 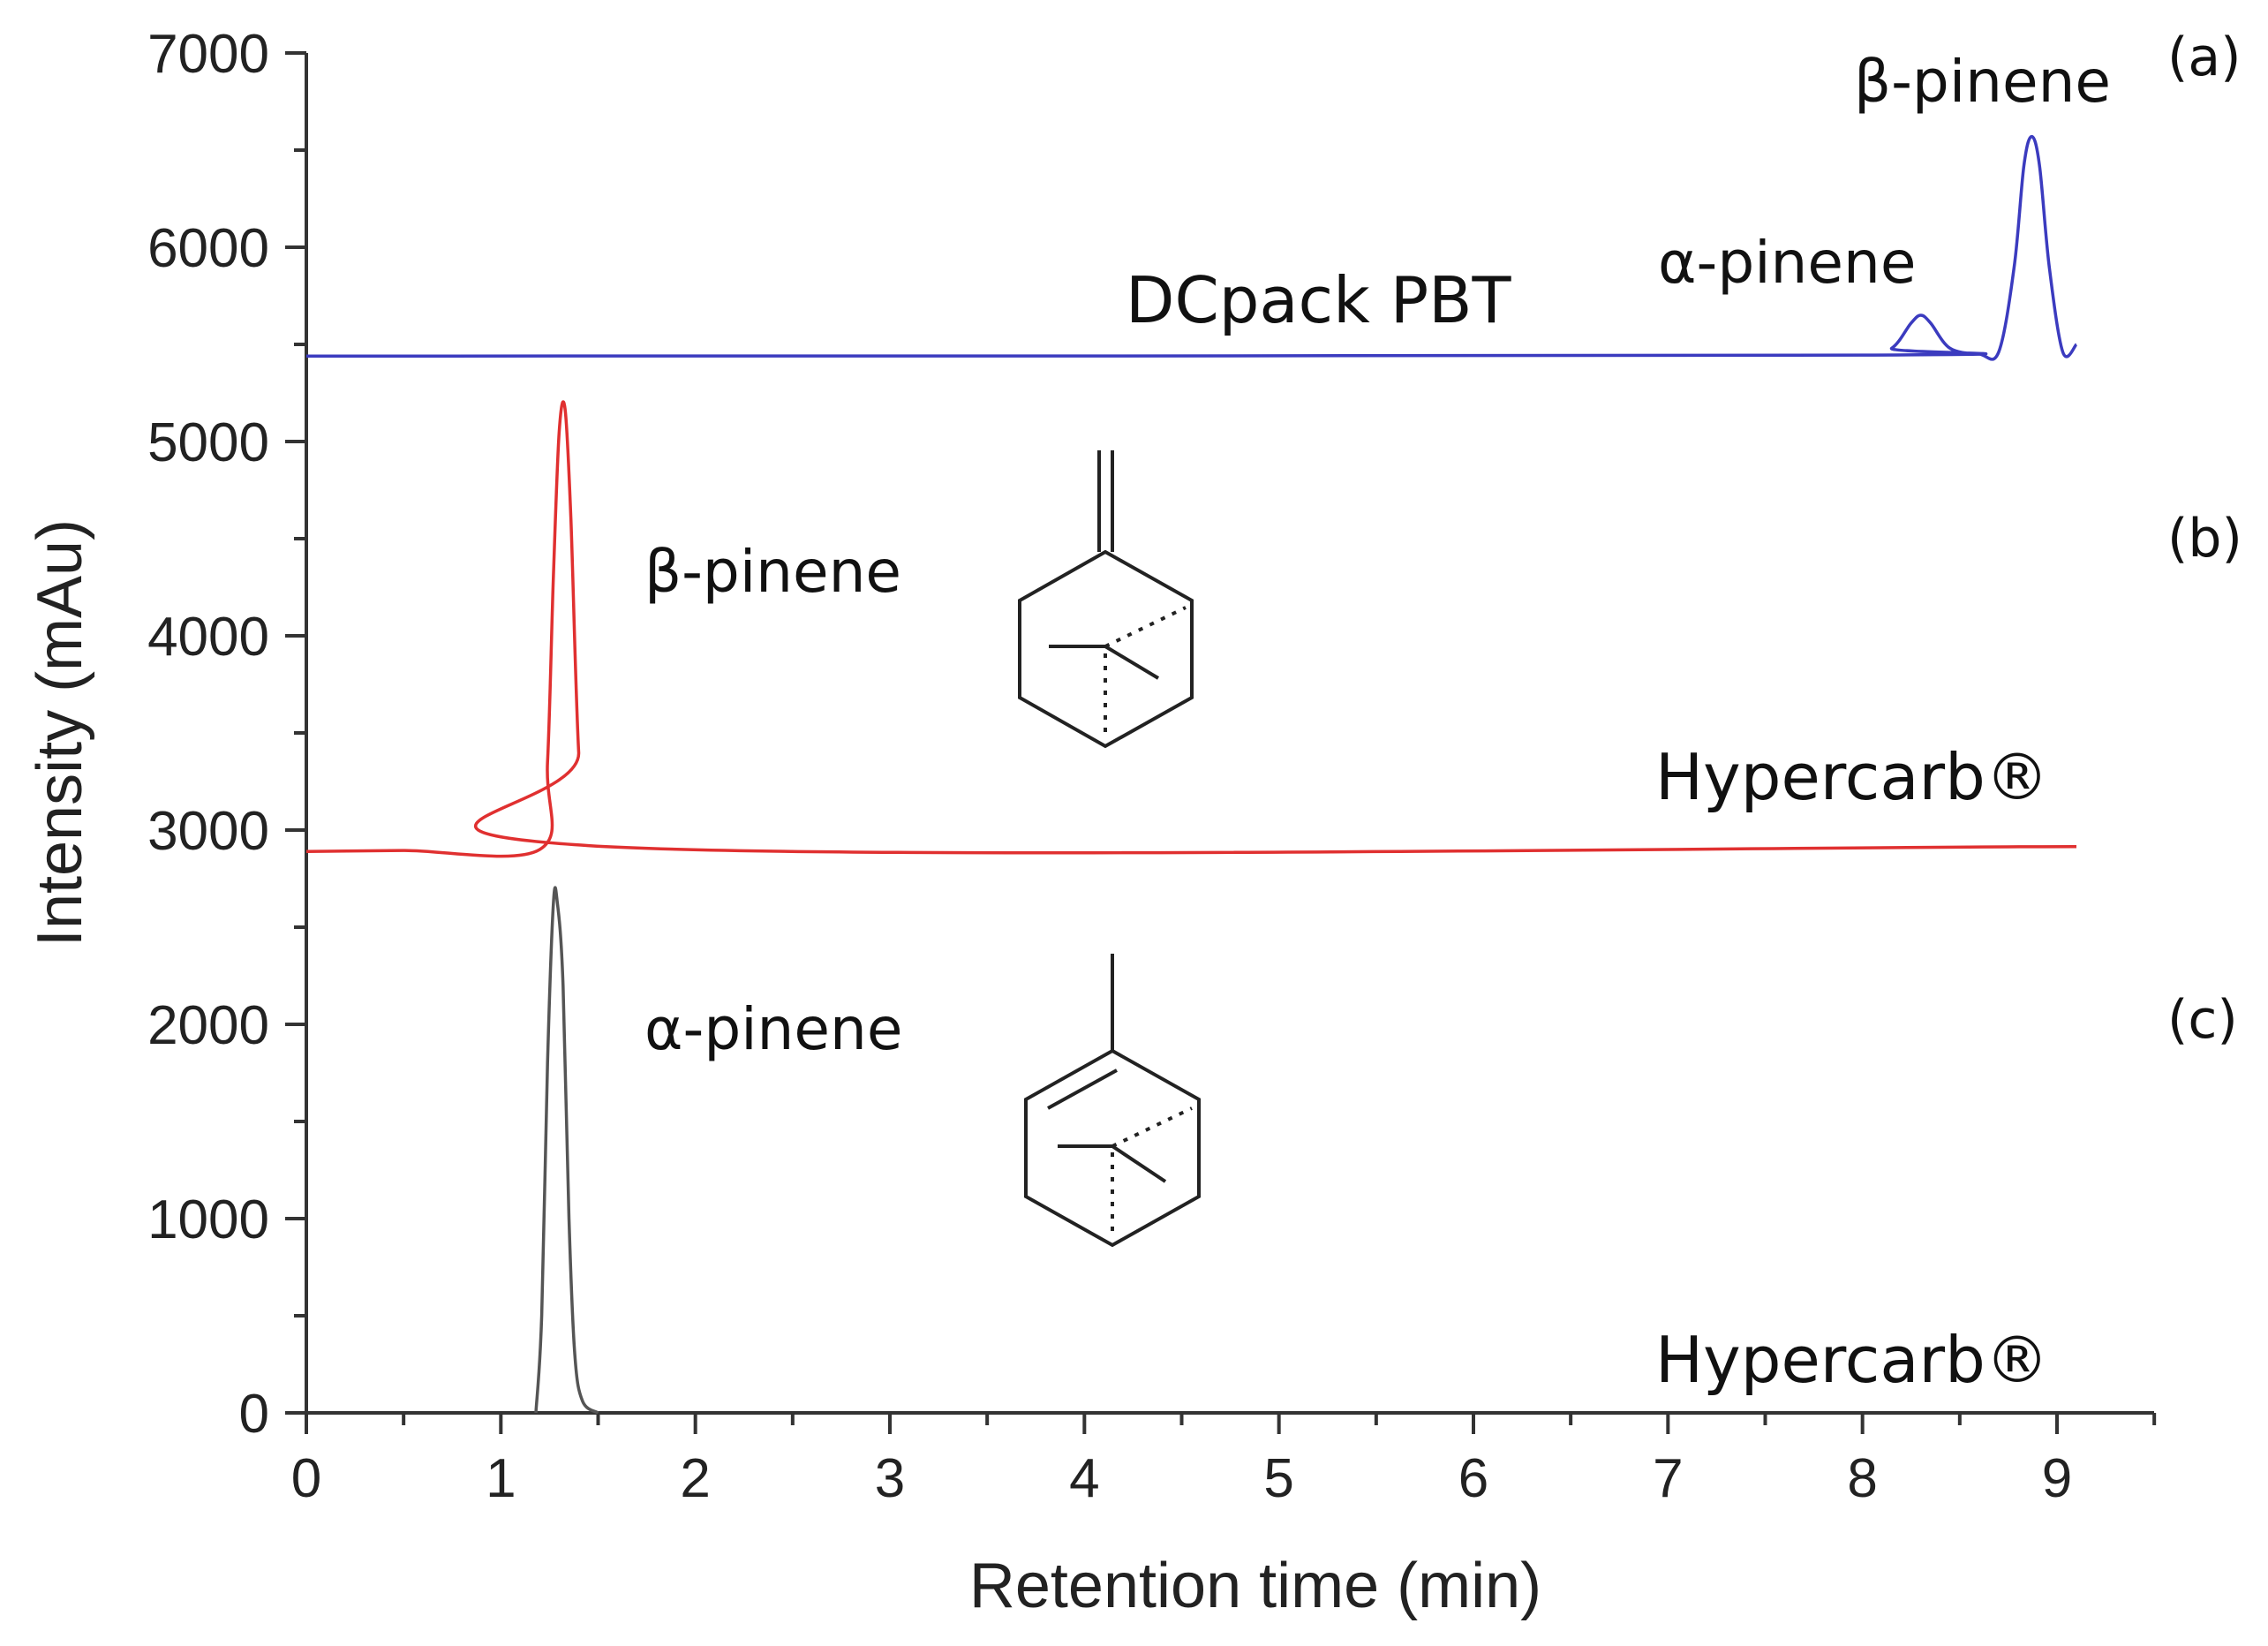 What do you see at coordinates (890, 1478) in the screenshot?
I see `x-tick-label: 3` at bounding box center [890, 1478].